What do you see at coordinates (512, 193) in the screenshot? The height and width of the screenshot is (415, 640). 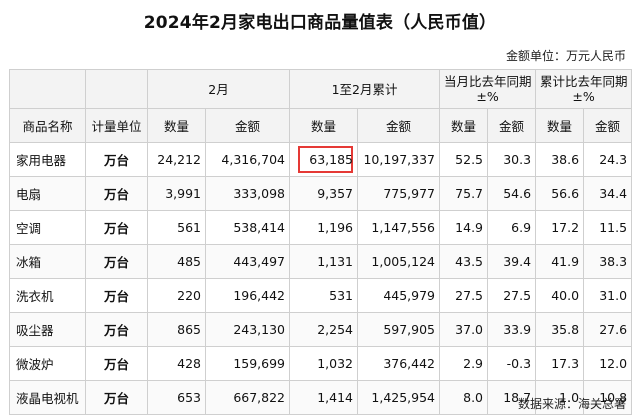 I see `cell-m-amount: 54.6` at bounding box center [512, 193].